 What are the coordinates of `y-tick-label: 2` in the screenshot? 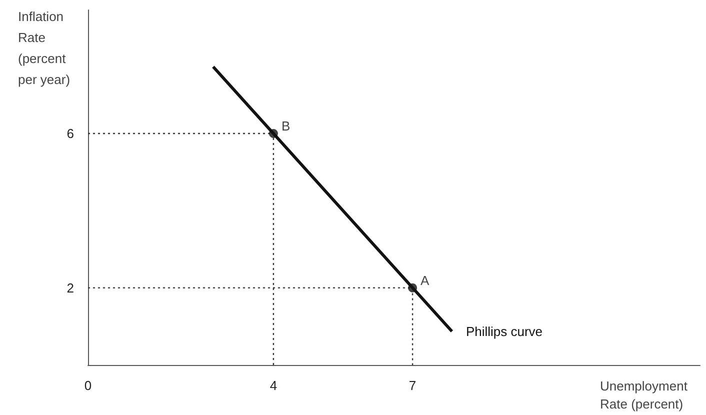 It's located at (70, 288).